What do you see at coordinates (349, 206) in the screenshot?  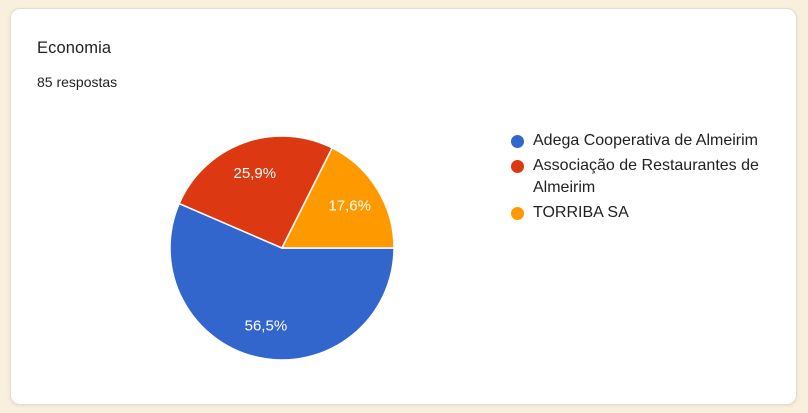 I see `pie-slice-percentage-label: 17,6%` at bounding box center [349, 206].